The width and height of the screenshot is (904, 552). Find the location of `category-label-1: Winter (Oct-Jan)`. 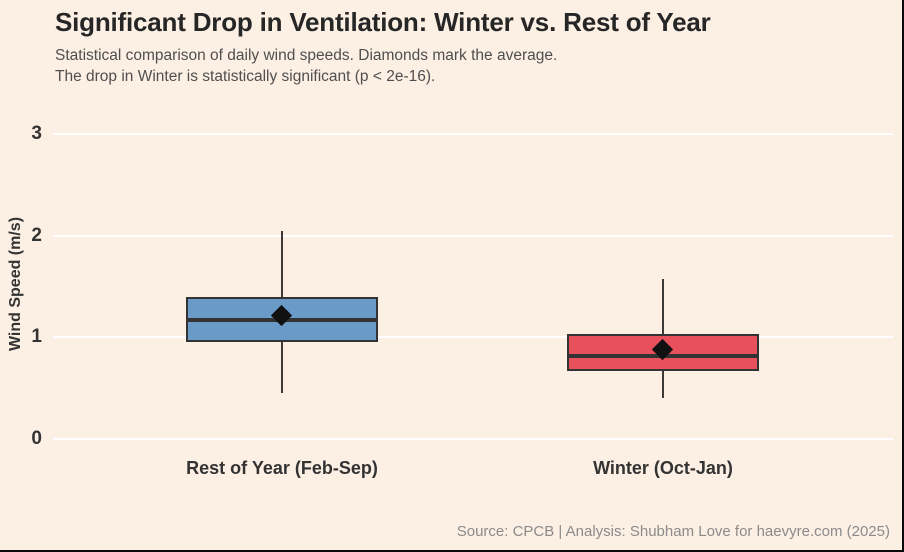

category-label-1: Winter (Oct-Jan) is located at coordinates (663, 468).